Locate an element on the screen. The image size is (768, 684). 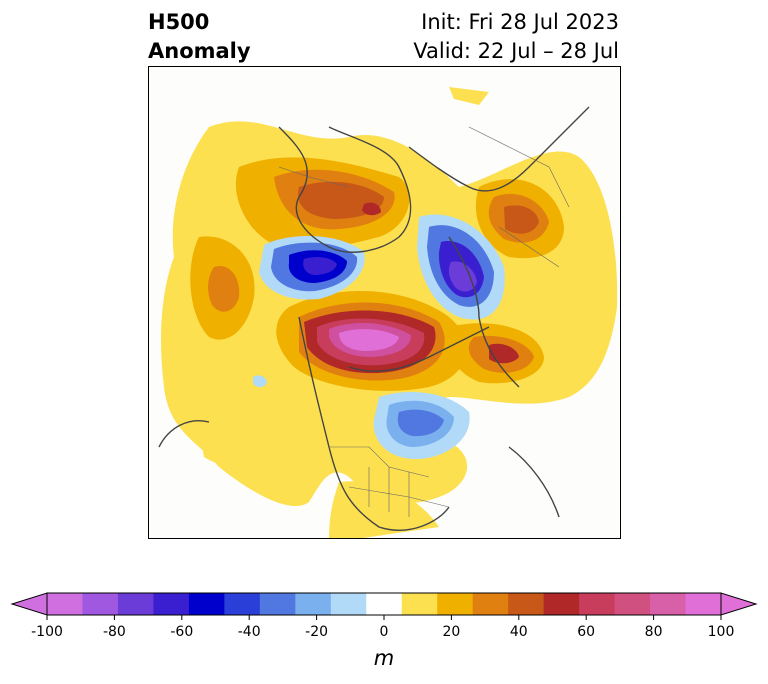
colorbar-tick-label: 60 is located at coordinates (586, 632).